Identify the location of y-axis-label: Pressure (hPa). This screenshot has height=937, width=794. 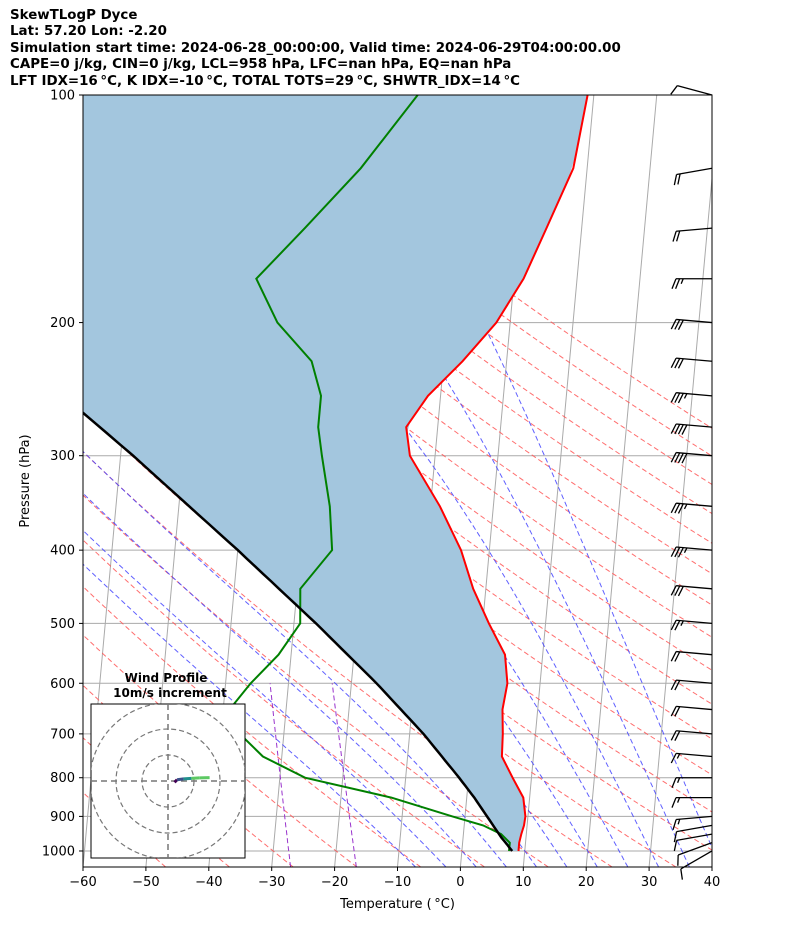
(25, 480).